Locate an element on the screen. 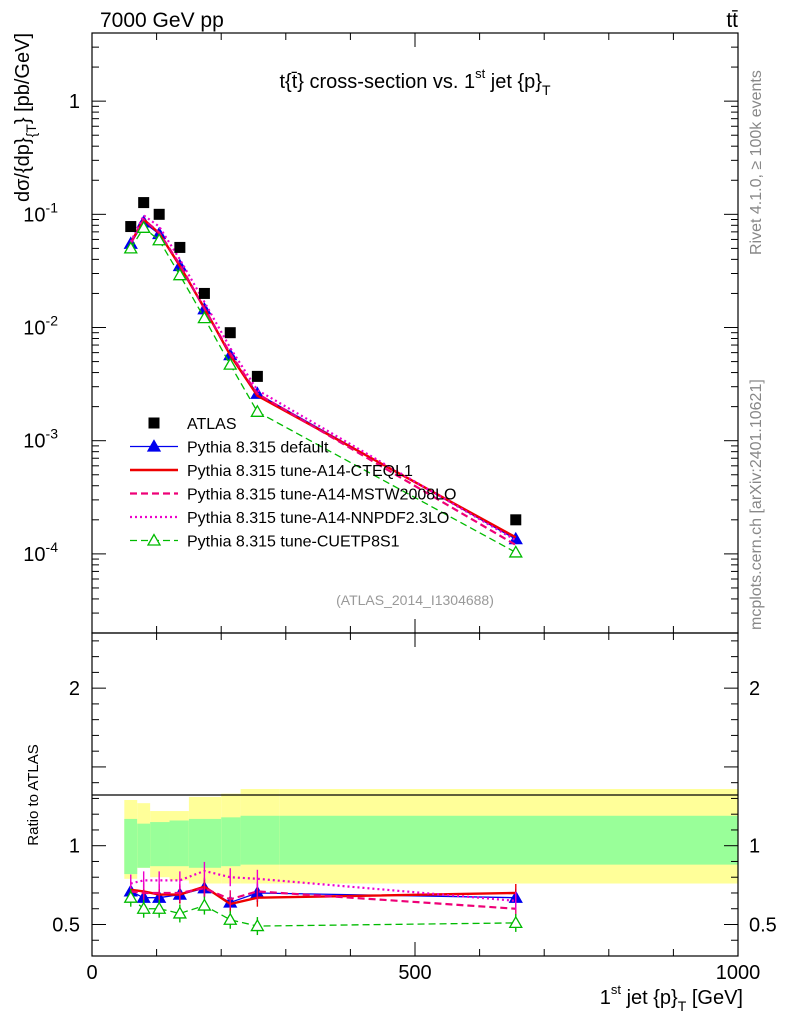  ratio-y-tick-label-right: 1 is located at coordinates (754, 847).